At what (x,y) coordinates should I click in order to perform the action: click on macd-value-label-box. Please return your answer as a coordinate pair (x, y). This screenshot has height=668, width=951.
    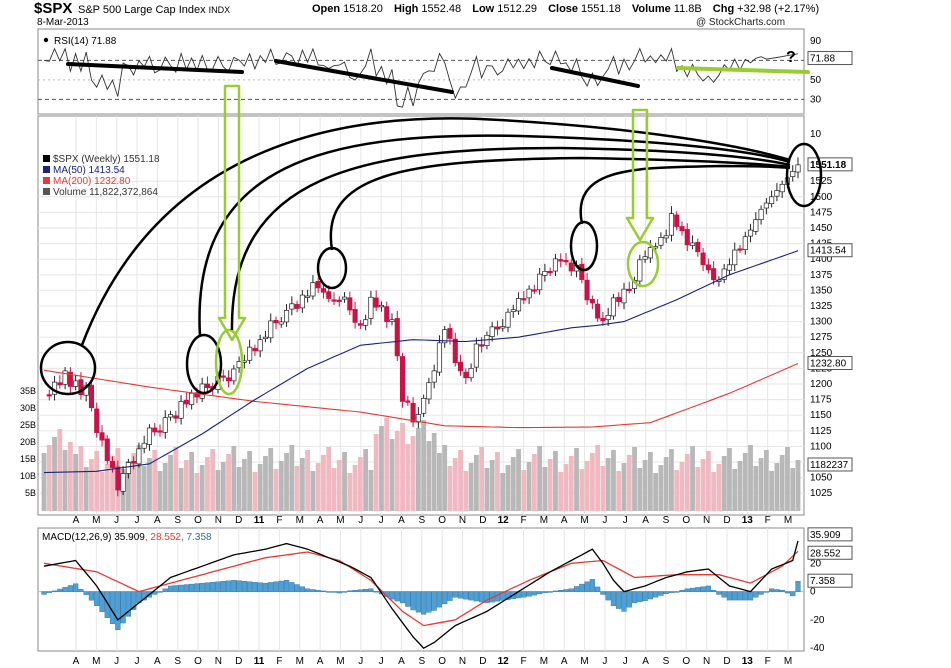
    Looking at the image, I should click on (830, 534).